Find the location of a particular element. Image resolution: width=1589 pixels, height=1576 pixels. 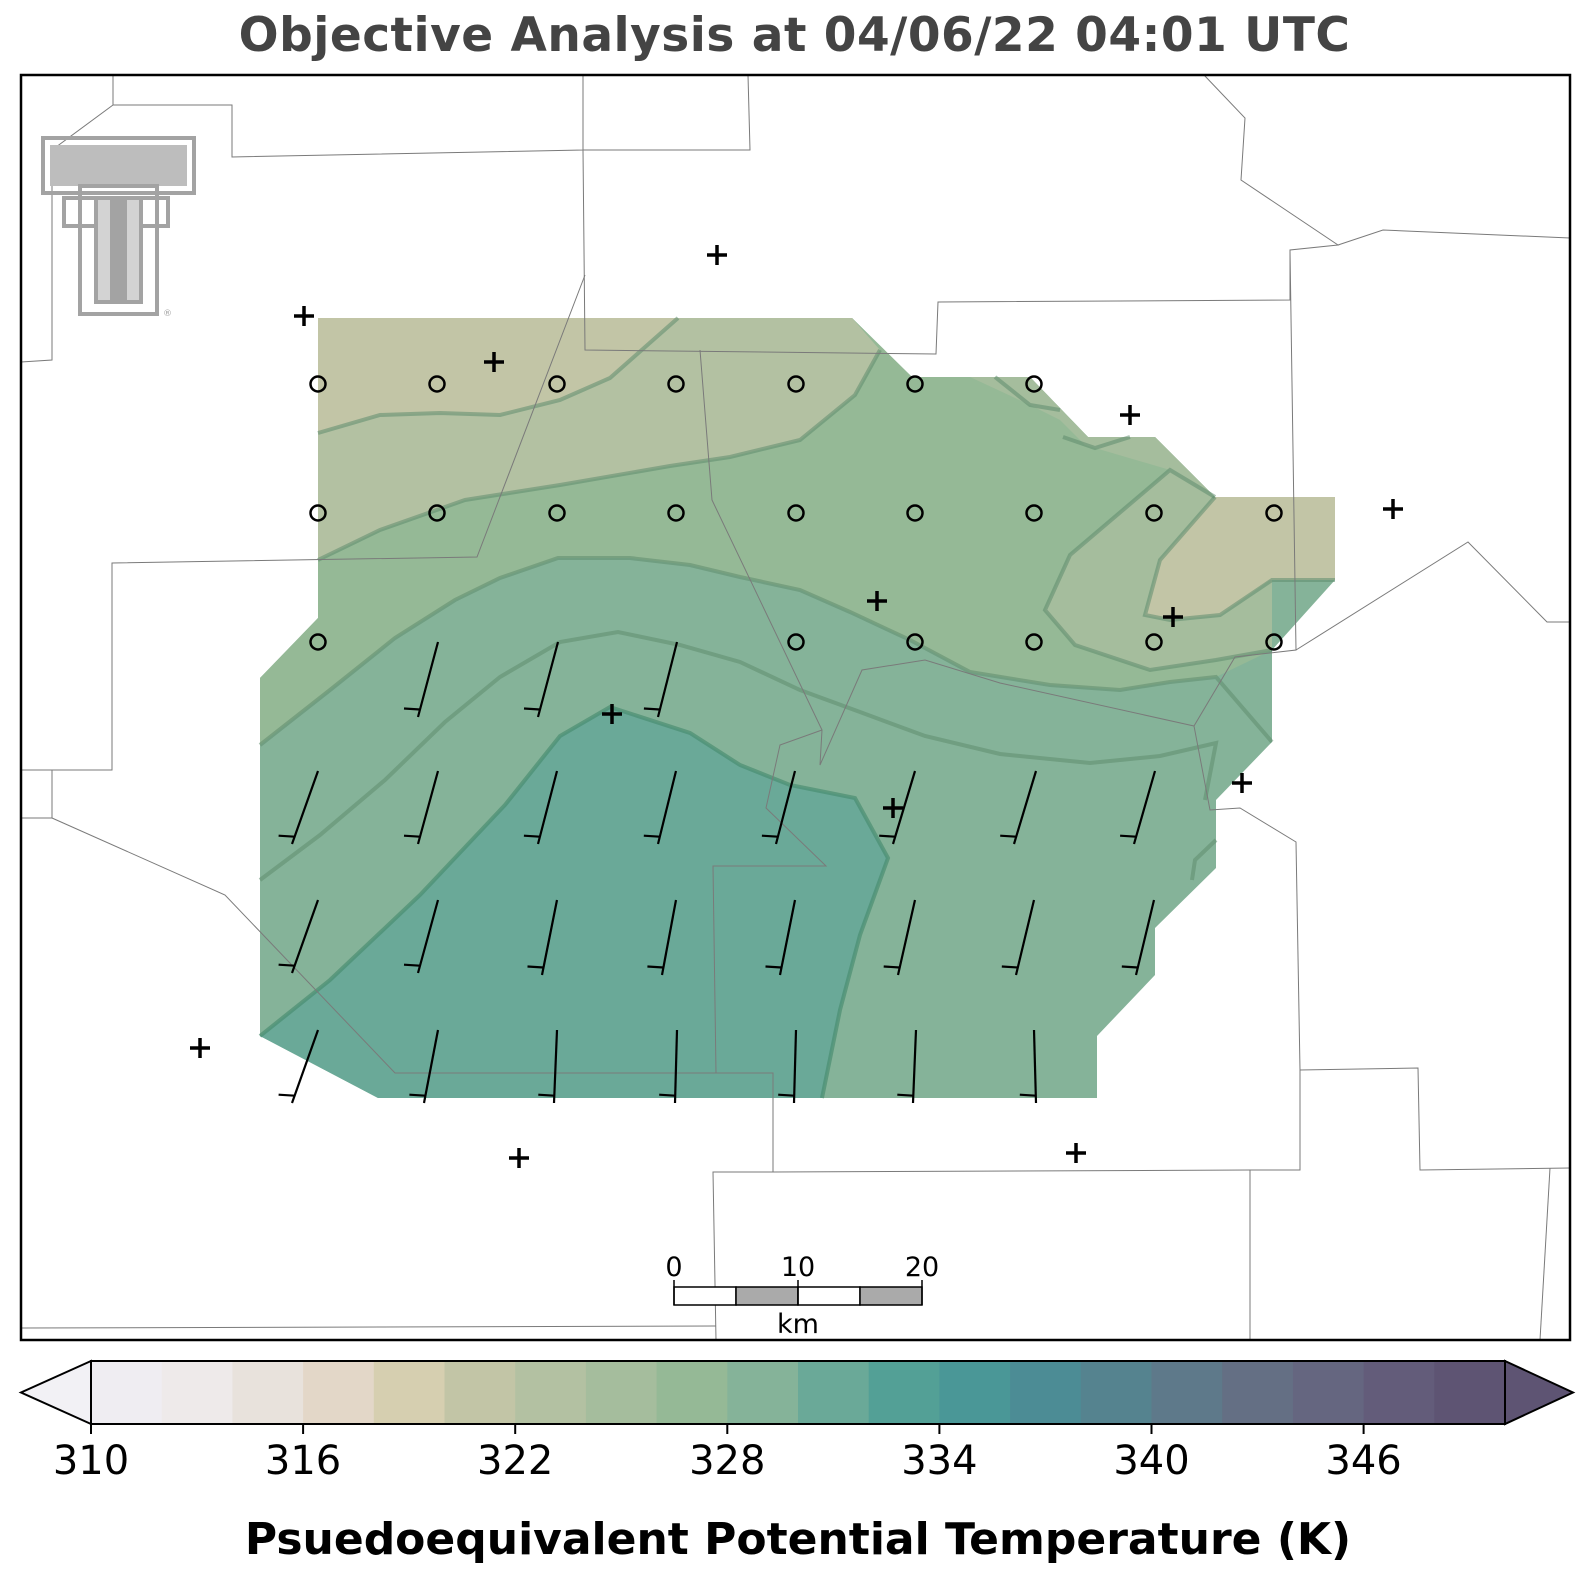

logo-stem-outer is located at coordinates (118, 250).